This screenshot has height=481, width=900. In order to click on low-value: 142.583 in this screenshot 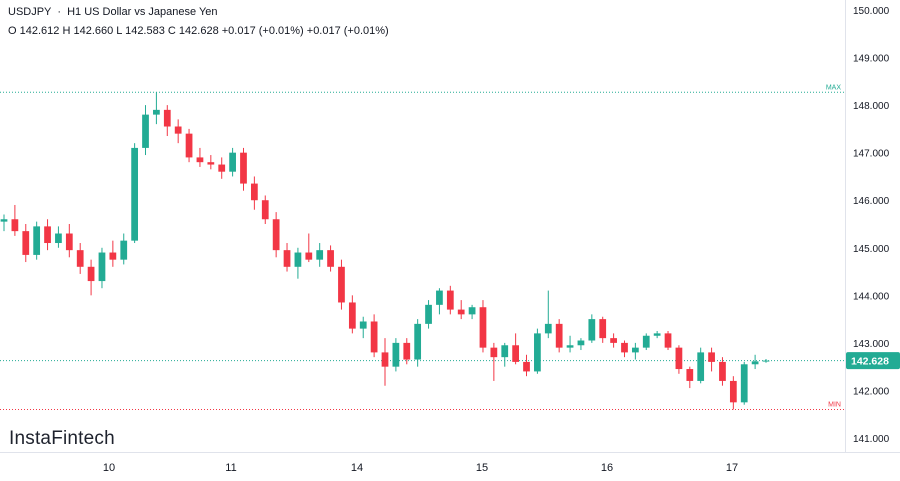, I will do `click(145, 31)`.